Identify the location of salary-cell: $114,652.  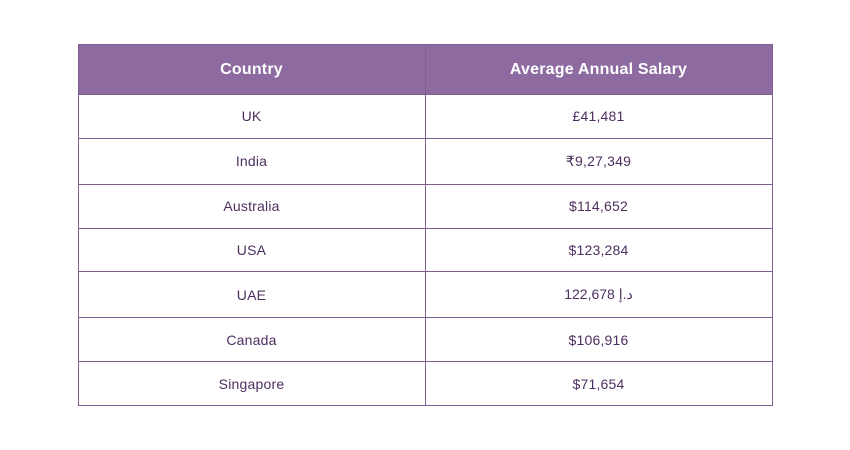
(598, 206).